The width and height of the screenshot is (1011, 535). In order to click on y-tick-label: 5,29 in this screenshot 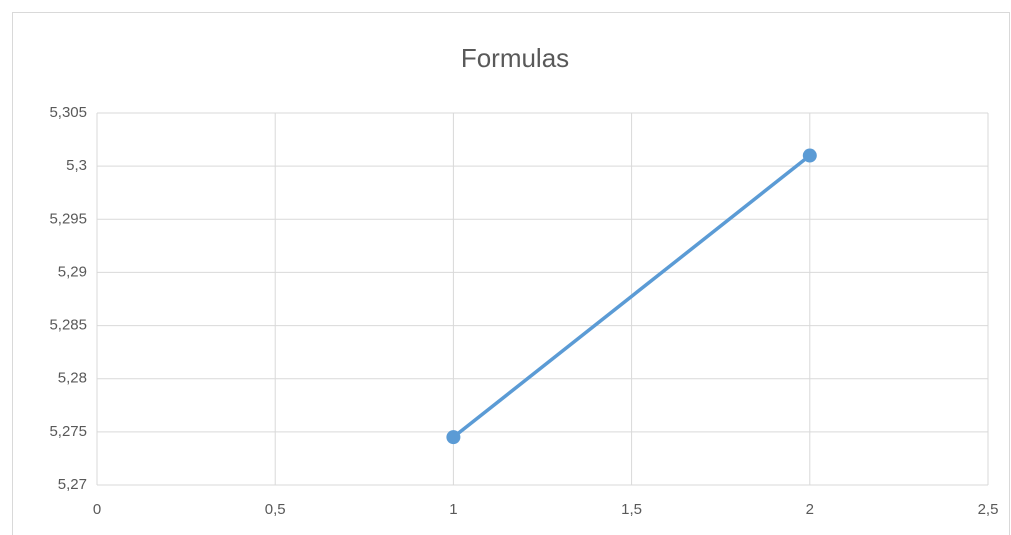, I will do `click(72, 271)`.